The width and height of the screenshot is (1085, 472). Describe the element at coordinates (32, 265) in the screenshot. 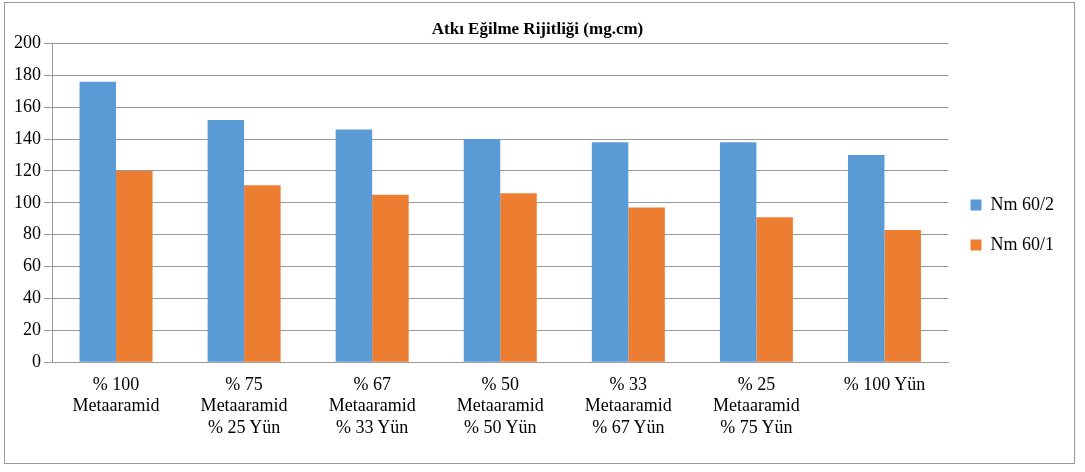

I see `y-tick-label: 60` at that location.